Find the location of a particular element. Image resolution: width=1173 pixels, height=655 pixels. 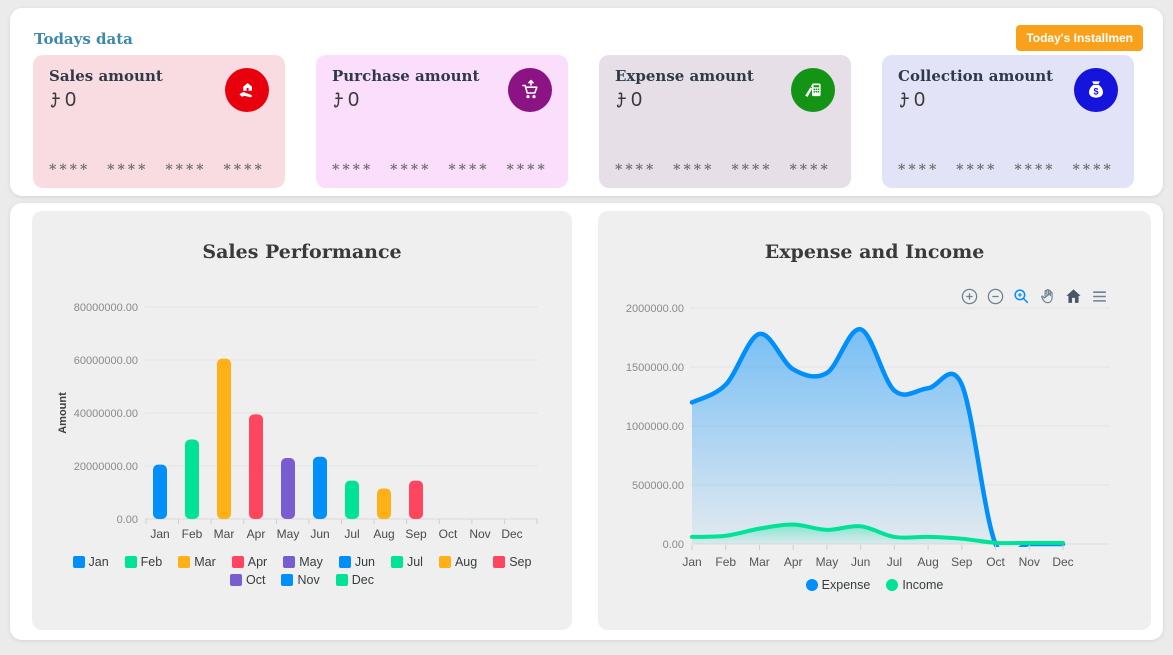

bar-Jan is located at coordinates (160, 491).